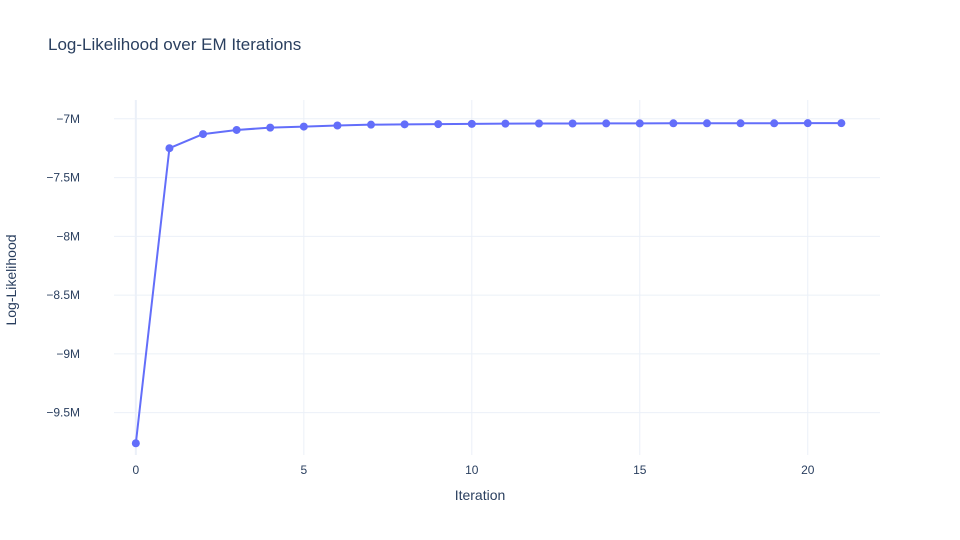 Image resolution: width=960 pixels, height=540 pixels. What do you see at coordinates (808, 470) in the screenshot?
I see `x-tick-label: 20` at bounding box center [808, 470].